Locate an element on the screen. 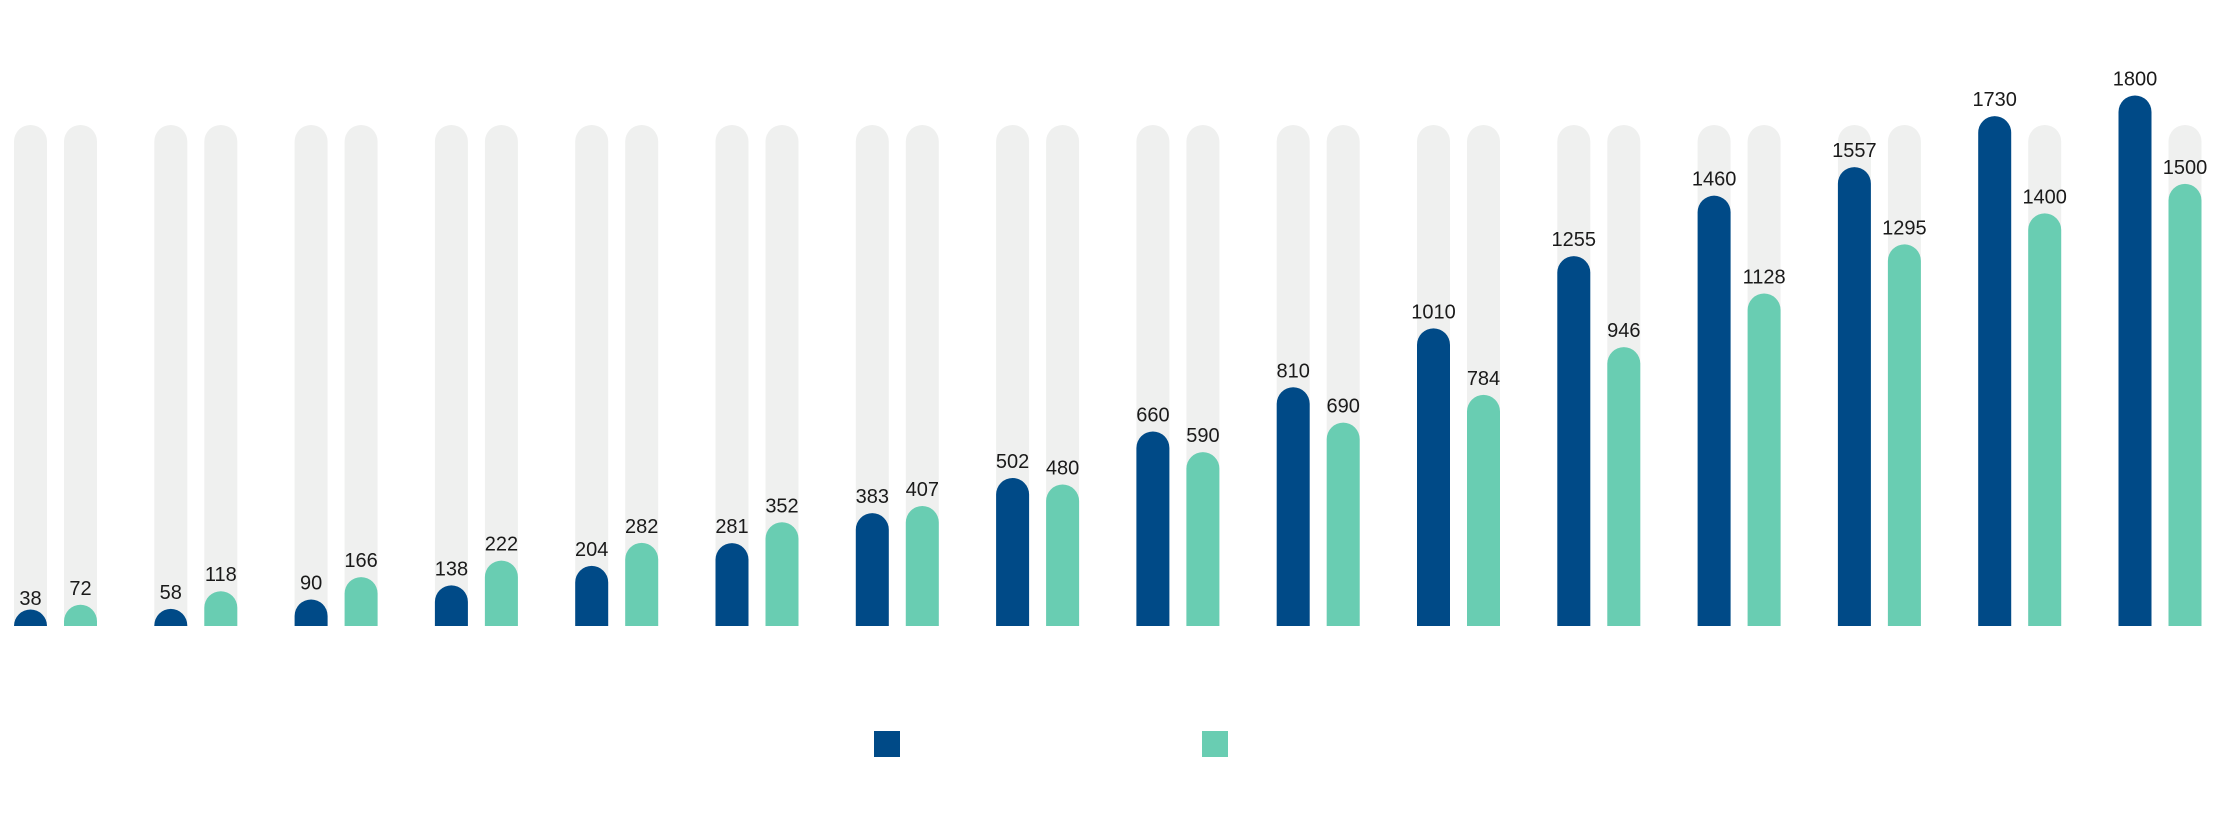 Image resolution: width=2217 pixels, height=826 pixels. value-label-series1-9: 660 is located at coordinates (1152, 415).